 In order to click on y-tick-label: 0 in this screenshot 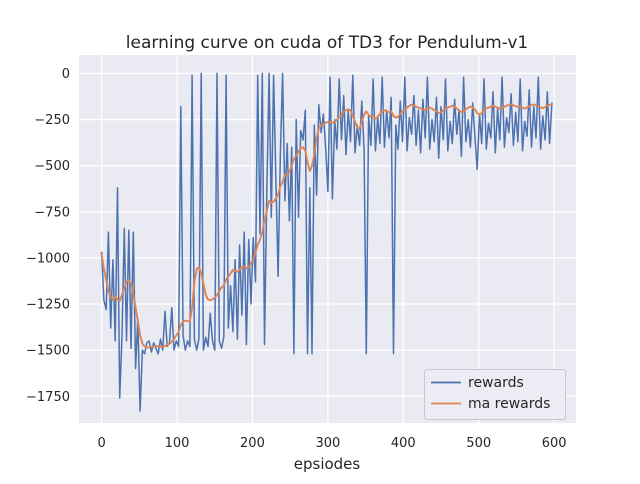, I will do `click(66, 74)`.